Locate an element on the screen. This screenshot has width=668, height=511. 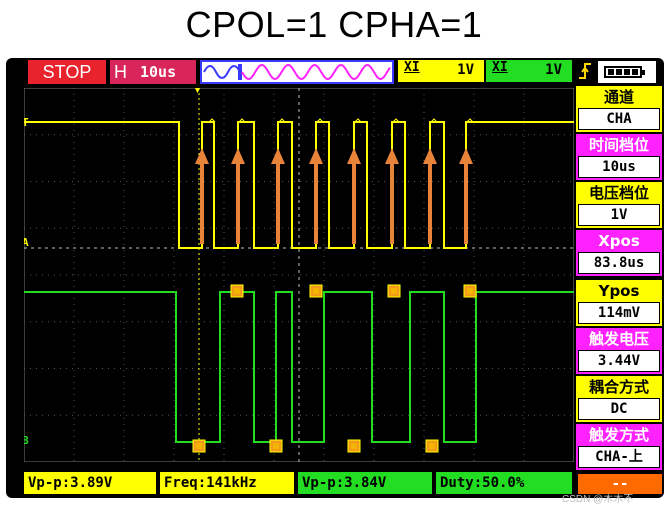
menu-item-5: 触发电压 3.44V is located at coordinates (619, 351).